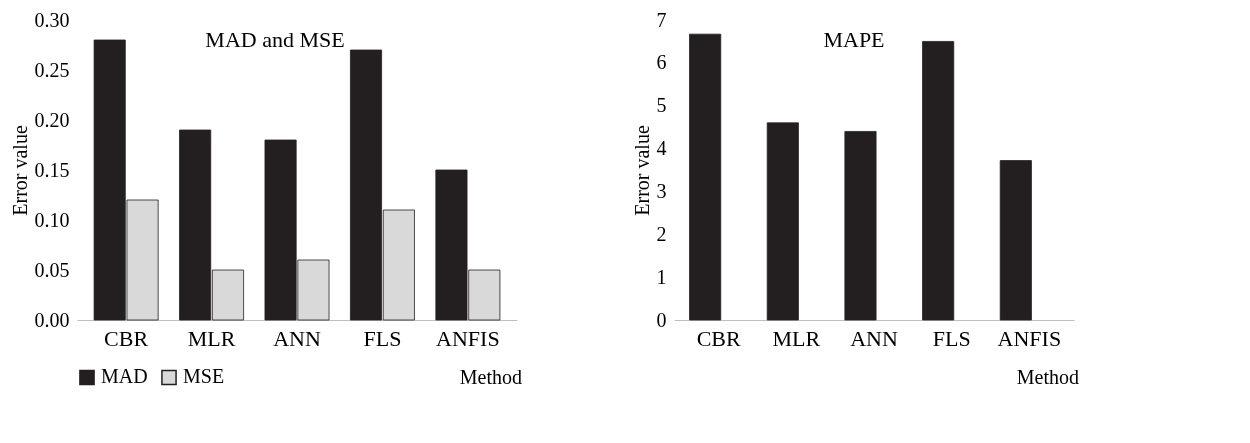 The image size is (1250, 443). Describe the element at coordinates (124, 376) in the screenshot. I see `legend-label: MAD` at that location.